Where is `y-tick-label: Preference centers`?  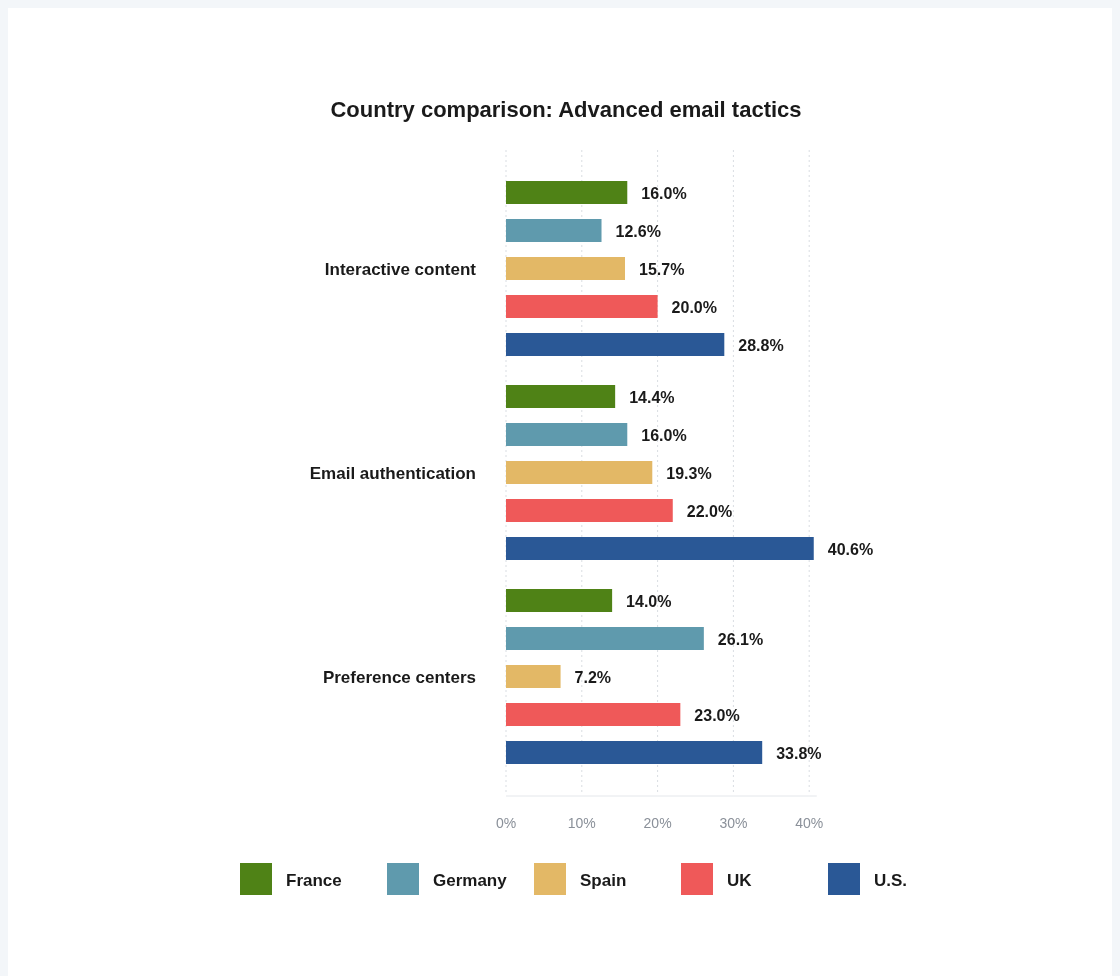 y-tick-label: Preference centers is located at coordinates (399, 677).